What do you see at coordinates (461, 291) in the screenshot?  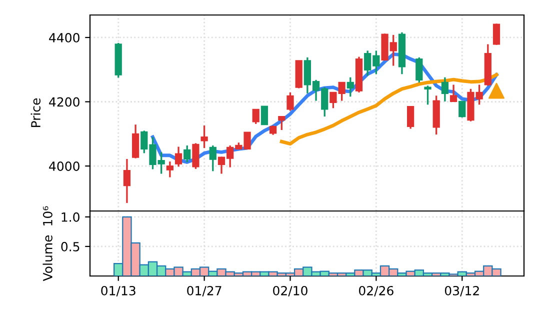 I see `x-tick-label: 03/12` at bounding box center [461, 291].